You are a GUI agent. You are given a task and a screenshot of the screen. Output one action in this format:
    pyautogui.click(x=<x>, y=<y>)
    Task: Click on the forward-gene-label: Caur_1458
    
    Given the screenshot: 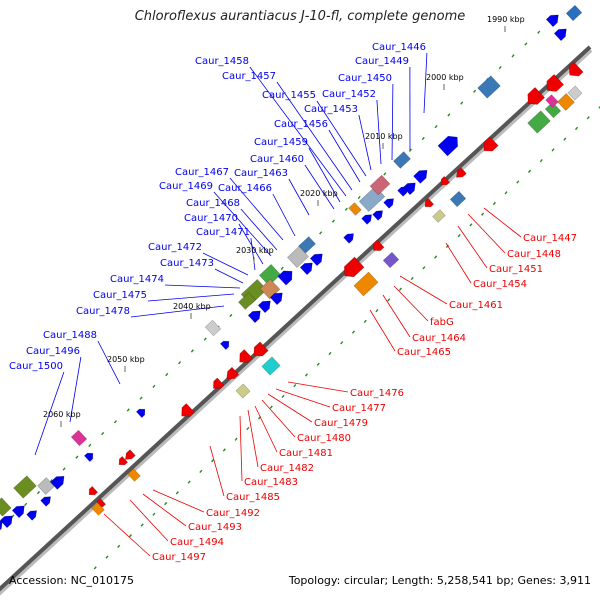 What is the action you would take?
    pyautogui.click(x=222, y=61)
    